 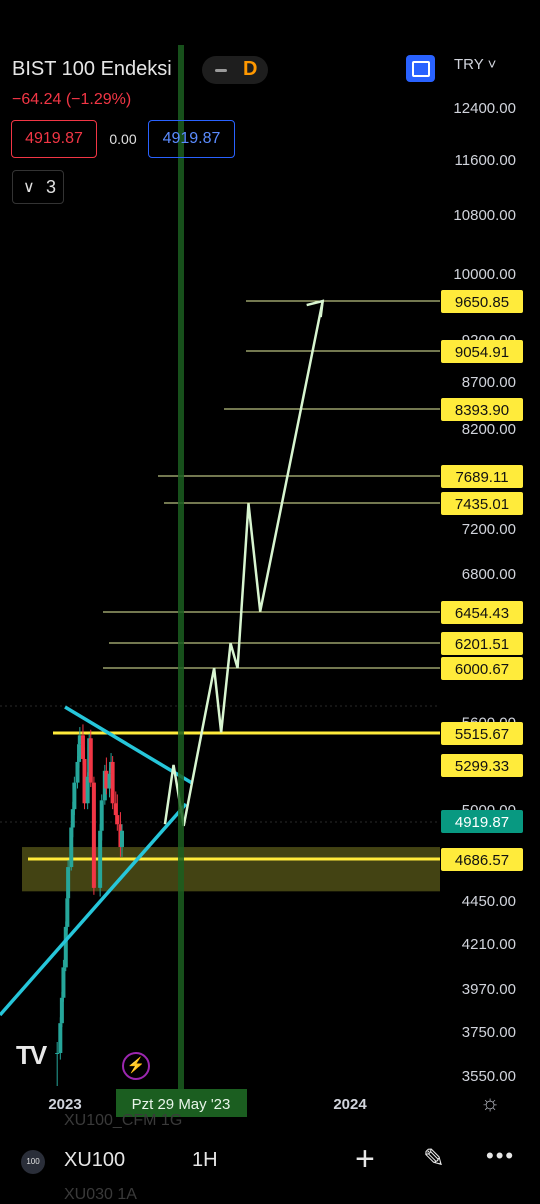 I want to click on current-price-label: 4919.87, so click(x=482, y=822).